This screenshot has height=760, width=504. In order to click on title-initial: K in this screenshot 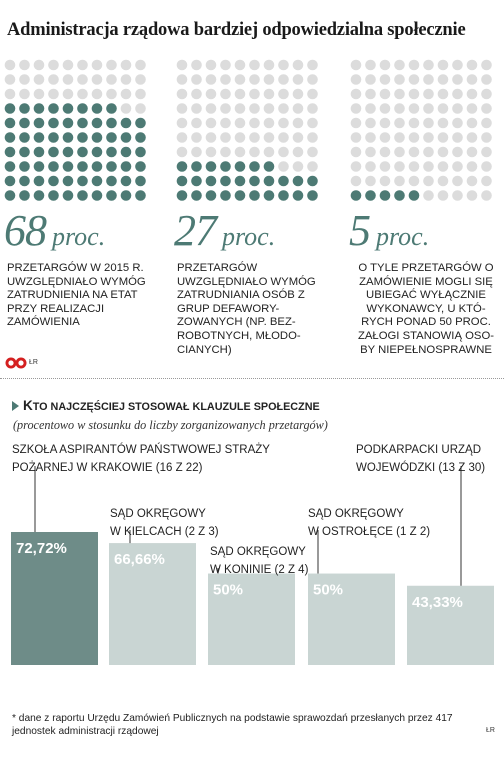, I will do `click(28, 405)`.